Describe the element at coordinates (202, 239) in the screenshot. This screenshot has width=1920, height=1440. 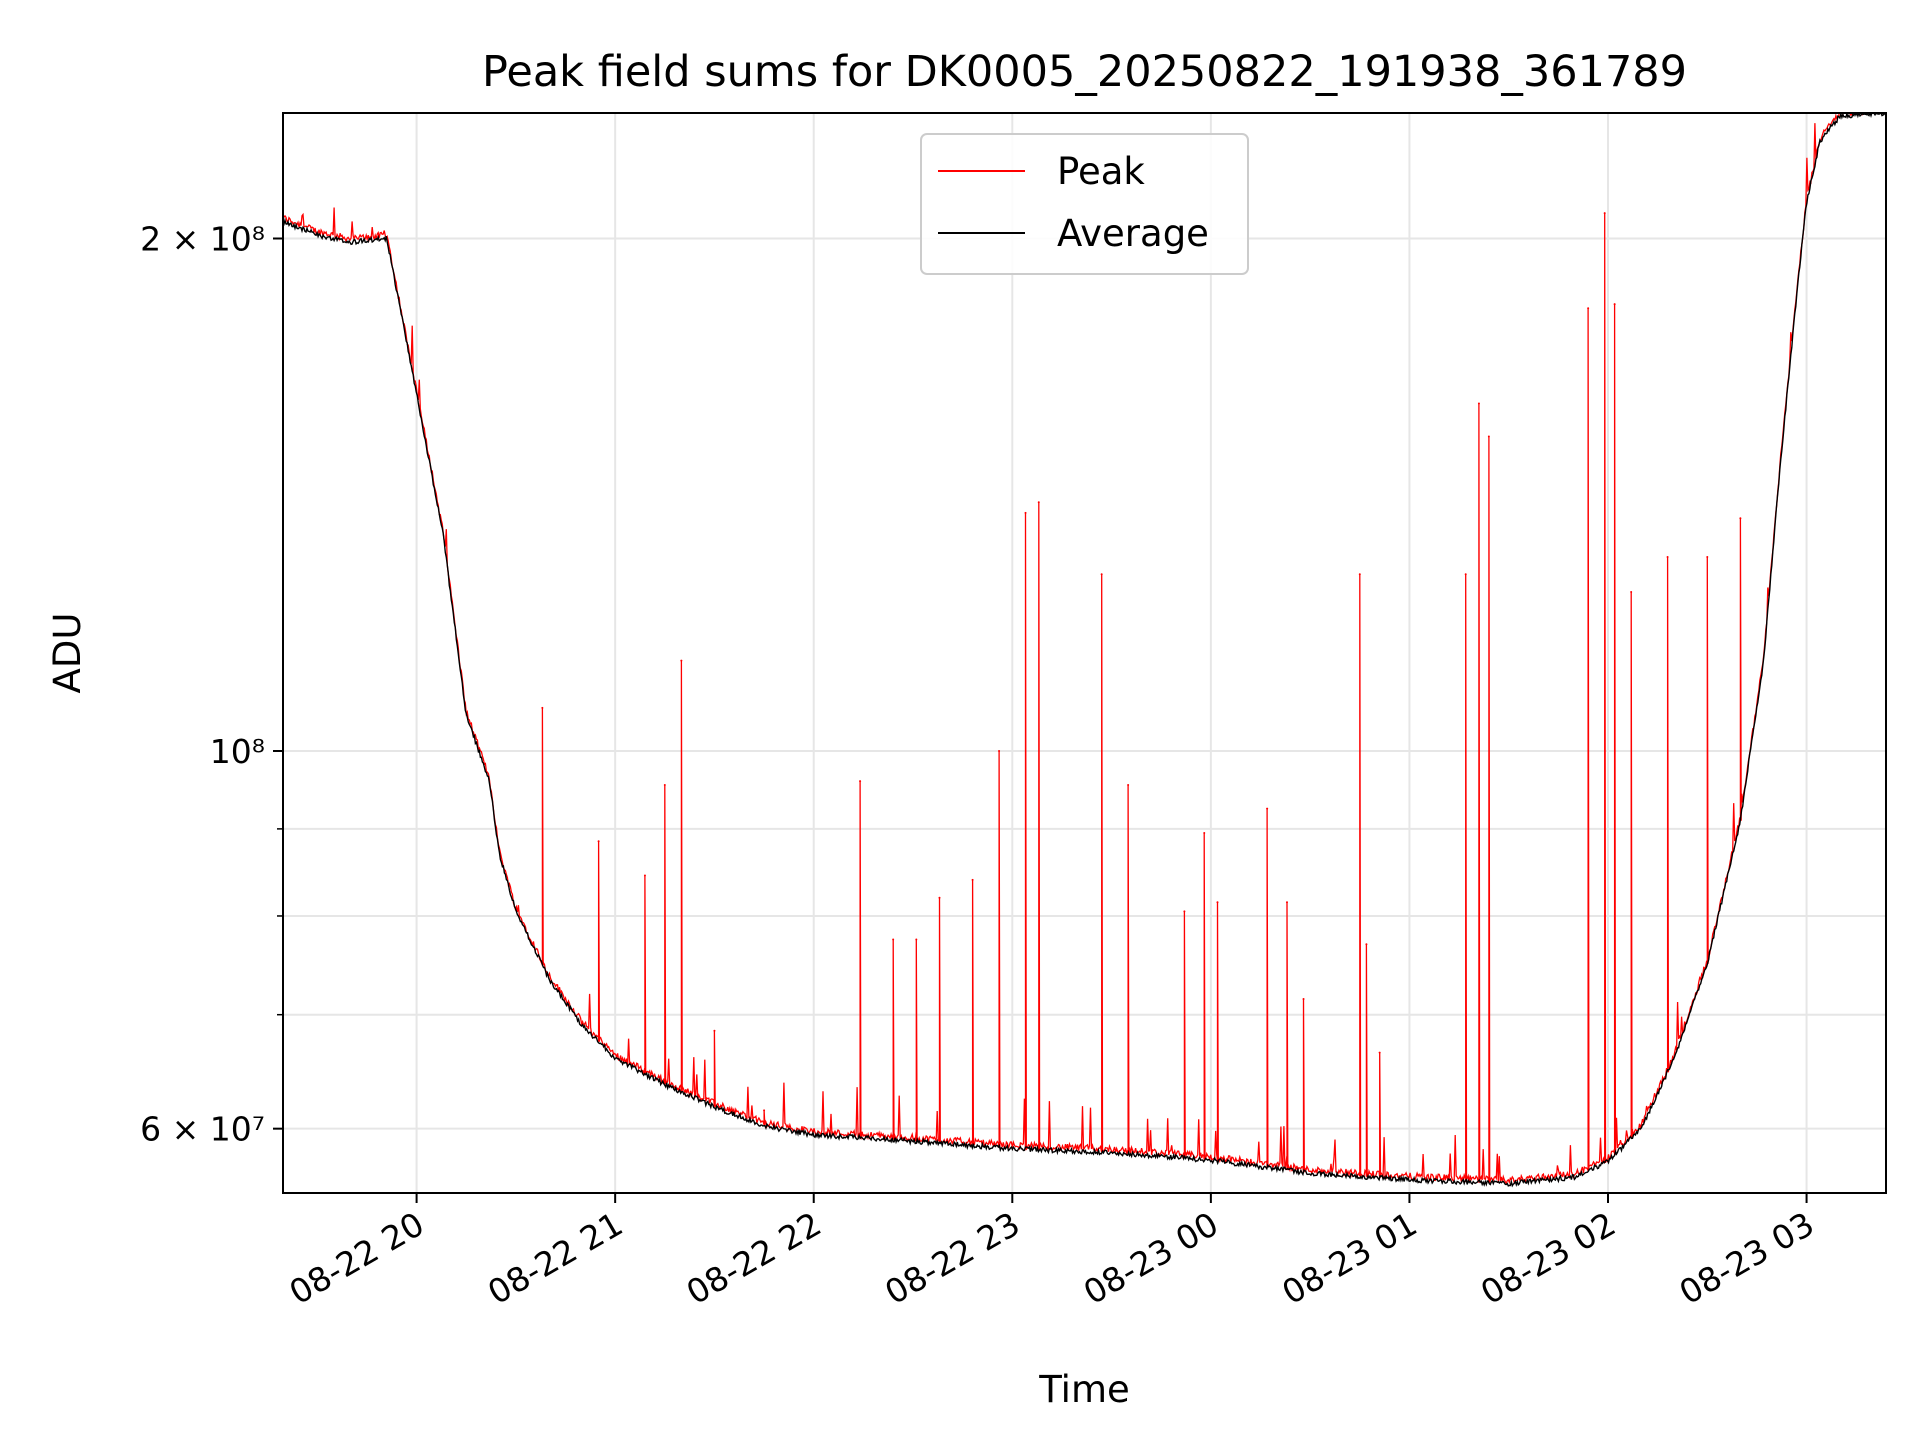
I see `y-tick-label: 2 × 10⁸` at that location.